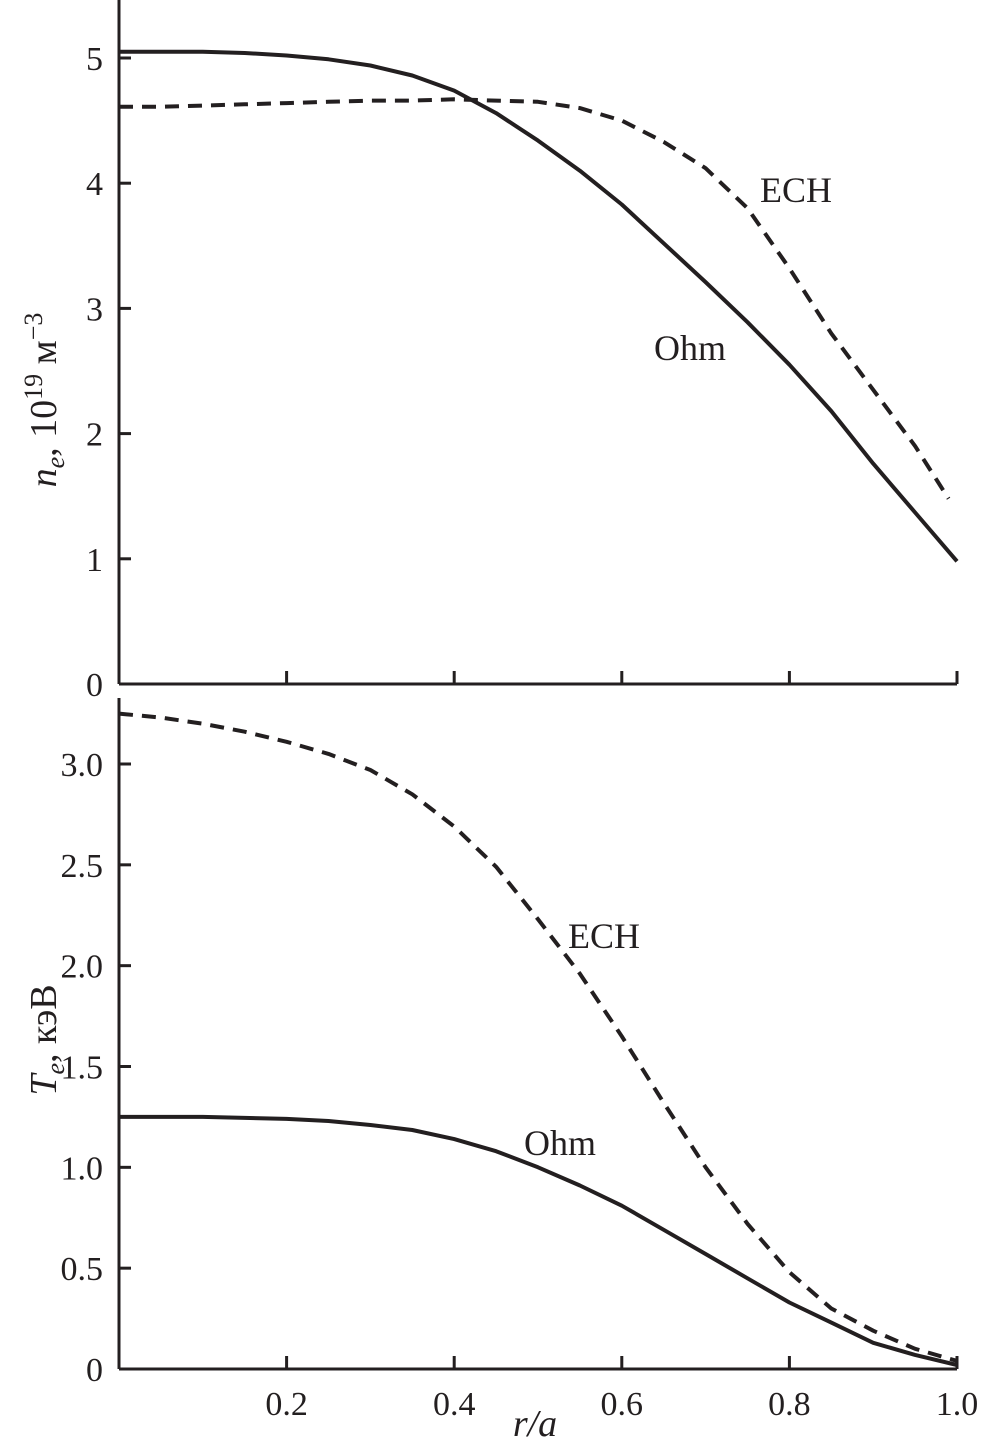  I want to click on temperature-y-tick-label: 1.5, so click(82, 1068).